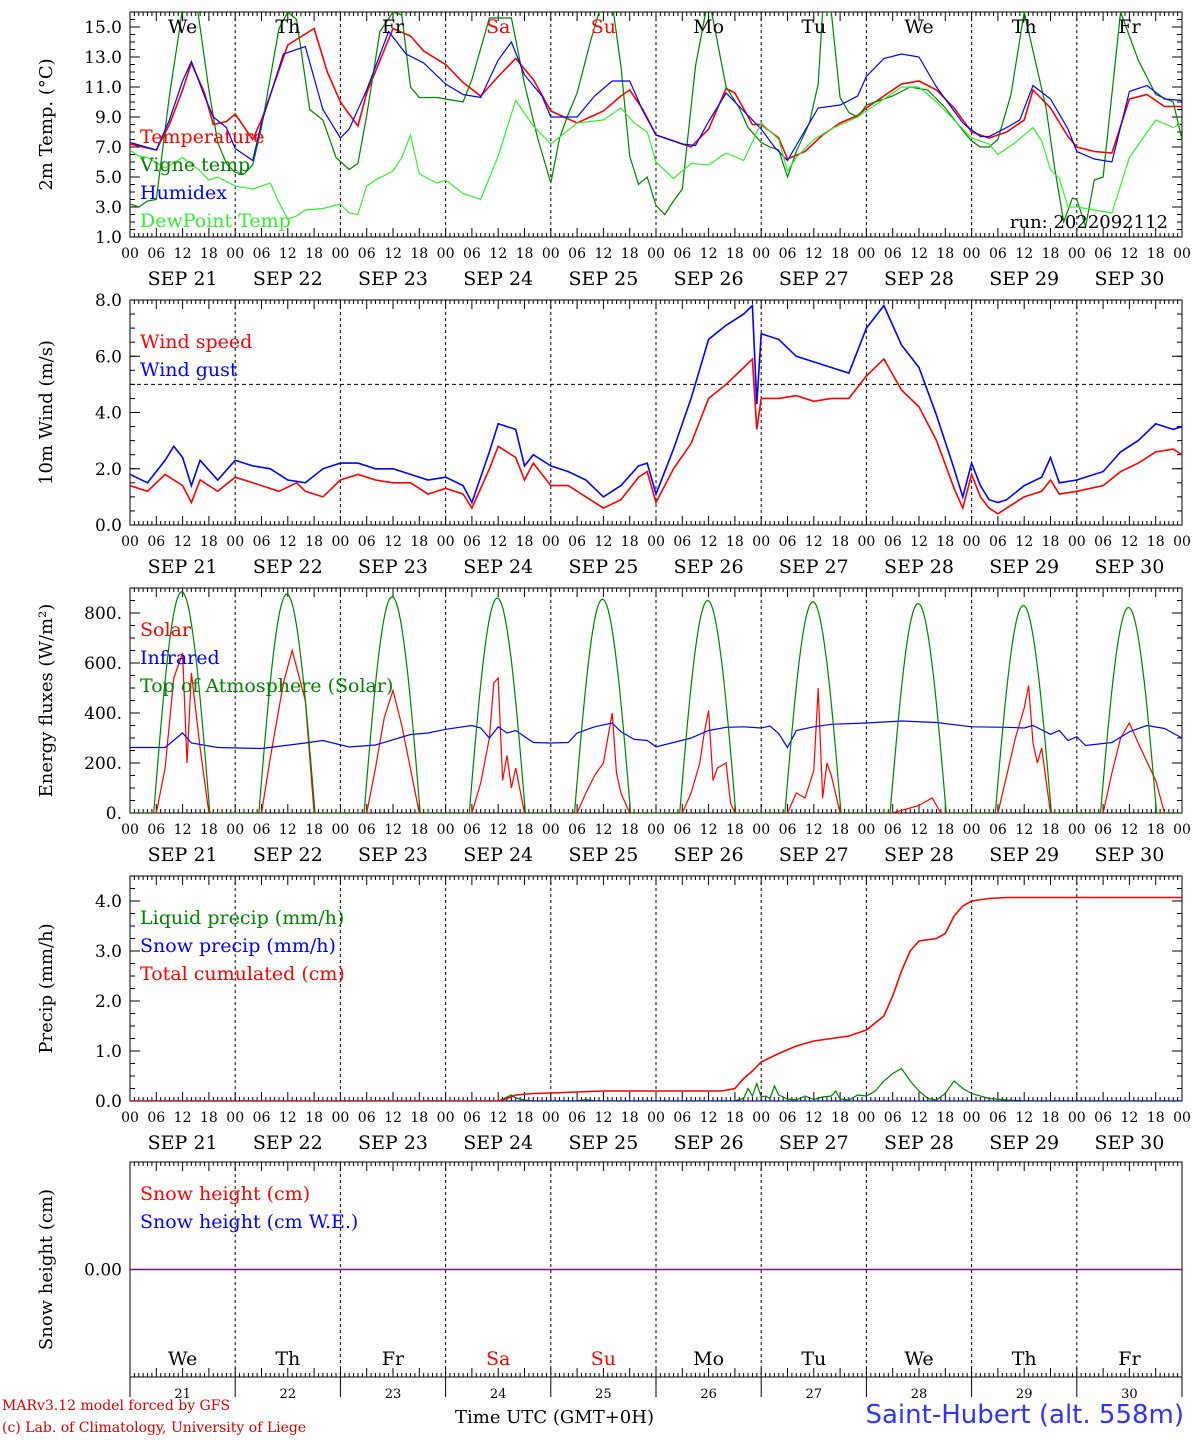 Image resolution: width=1194 pixels, height=1440 pixels. I want to click on legend-entry: Top of Atmosphere (Solar), so click(266, 686).